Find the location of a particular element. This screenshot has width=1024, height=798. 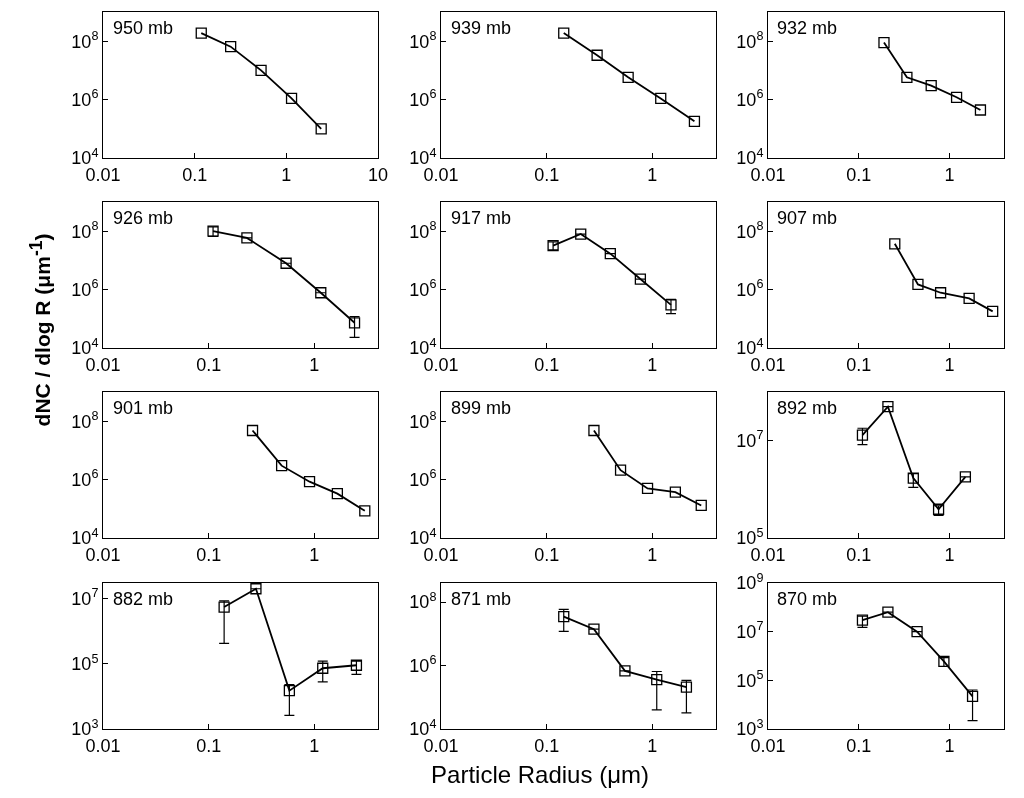

y-tick-label: 10$^{9}$ is located at coordinates (750, 582).